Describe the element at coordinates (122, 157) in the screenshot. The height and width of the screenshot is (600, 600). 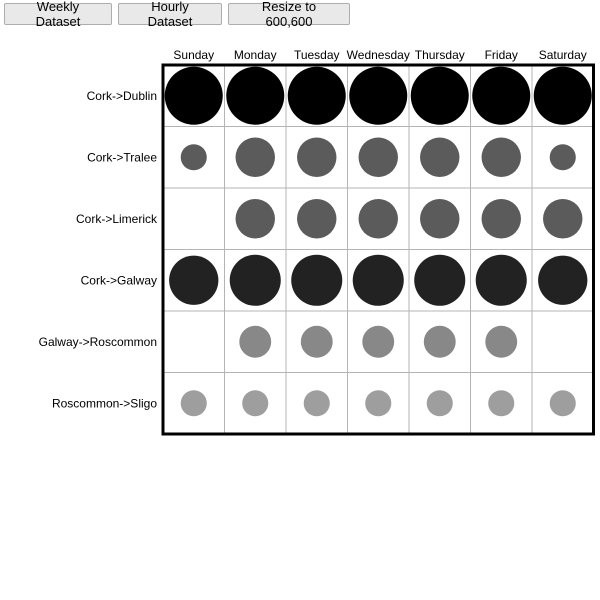
I see `row-label: Cork->Tralee` at that location.